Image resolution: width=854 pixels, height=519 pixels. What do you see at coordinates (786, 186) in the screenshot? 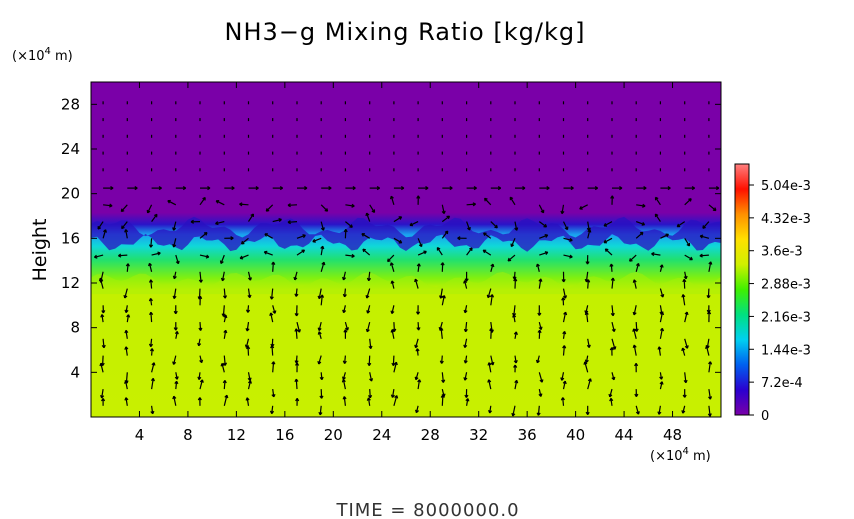
I see `colorbar-tick-label: 5.04e-3` at bounding box center [786, 186].